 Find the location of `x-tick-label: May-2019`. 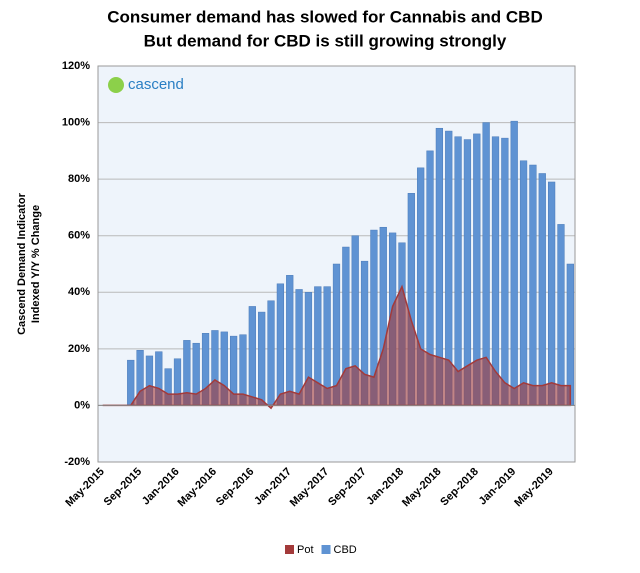

x-tick-label: May-2019 is located at coordinates (534, 488).